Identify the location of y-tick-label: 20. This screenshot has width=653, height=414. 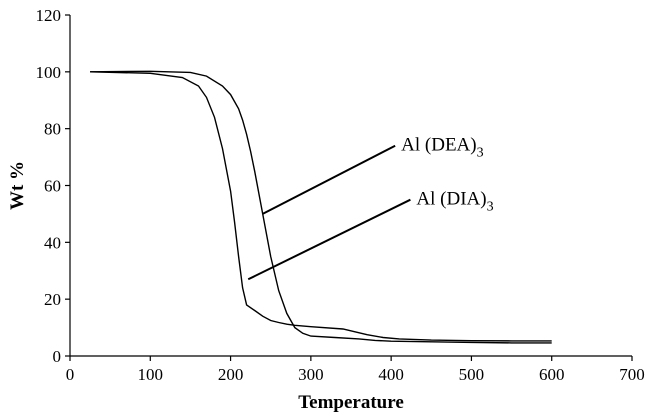
(52, 299).